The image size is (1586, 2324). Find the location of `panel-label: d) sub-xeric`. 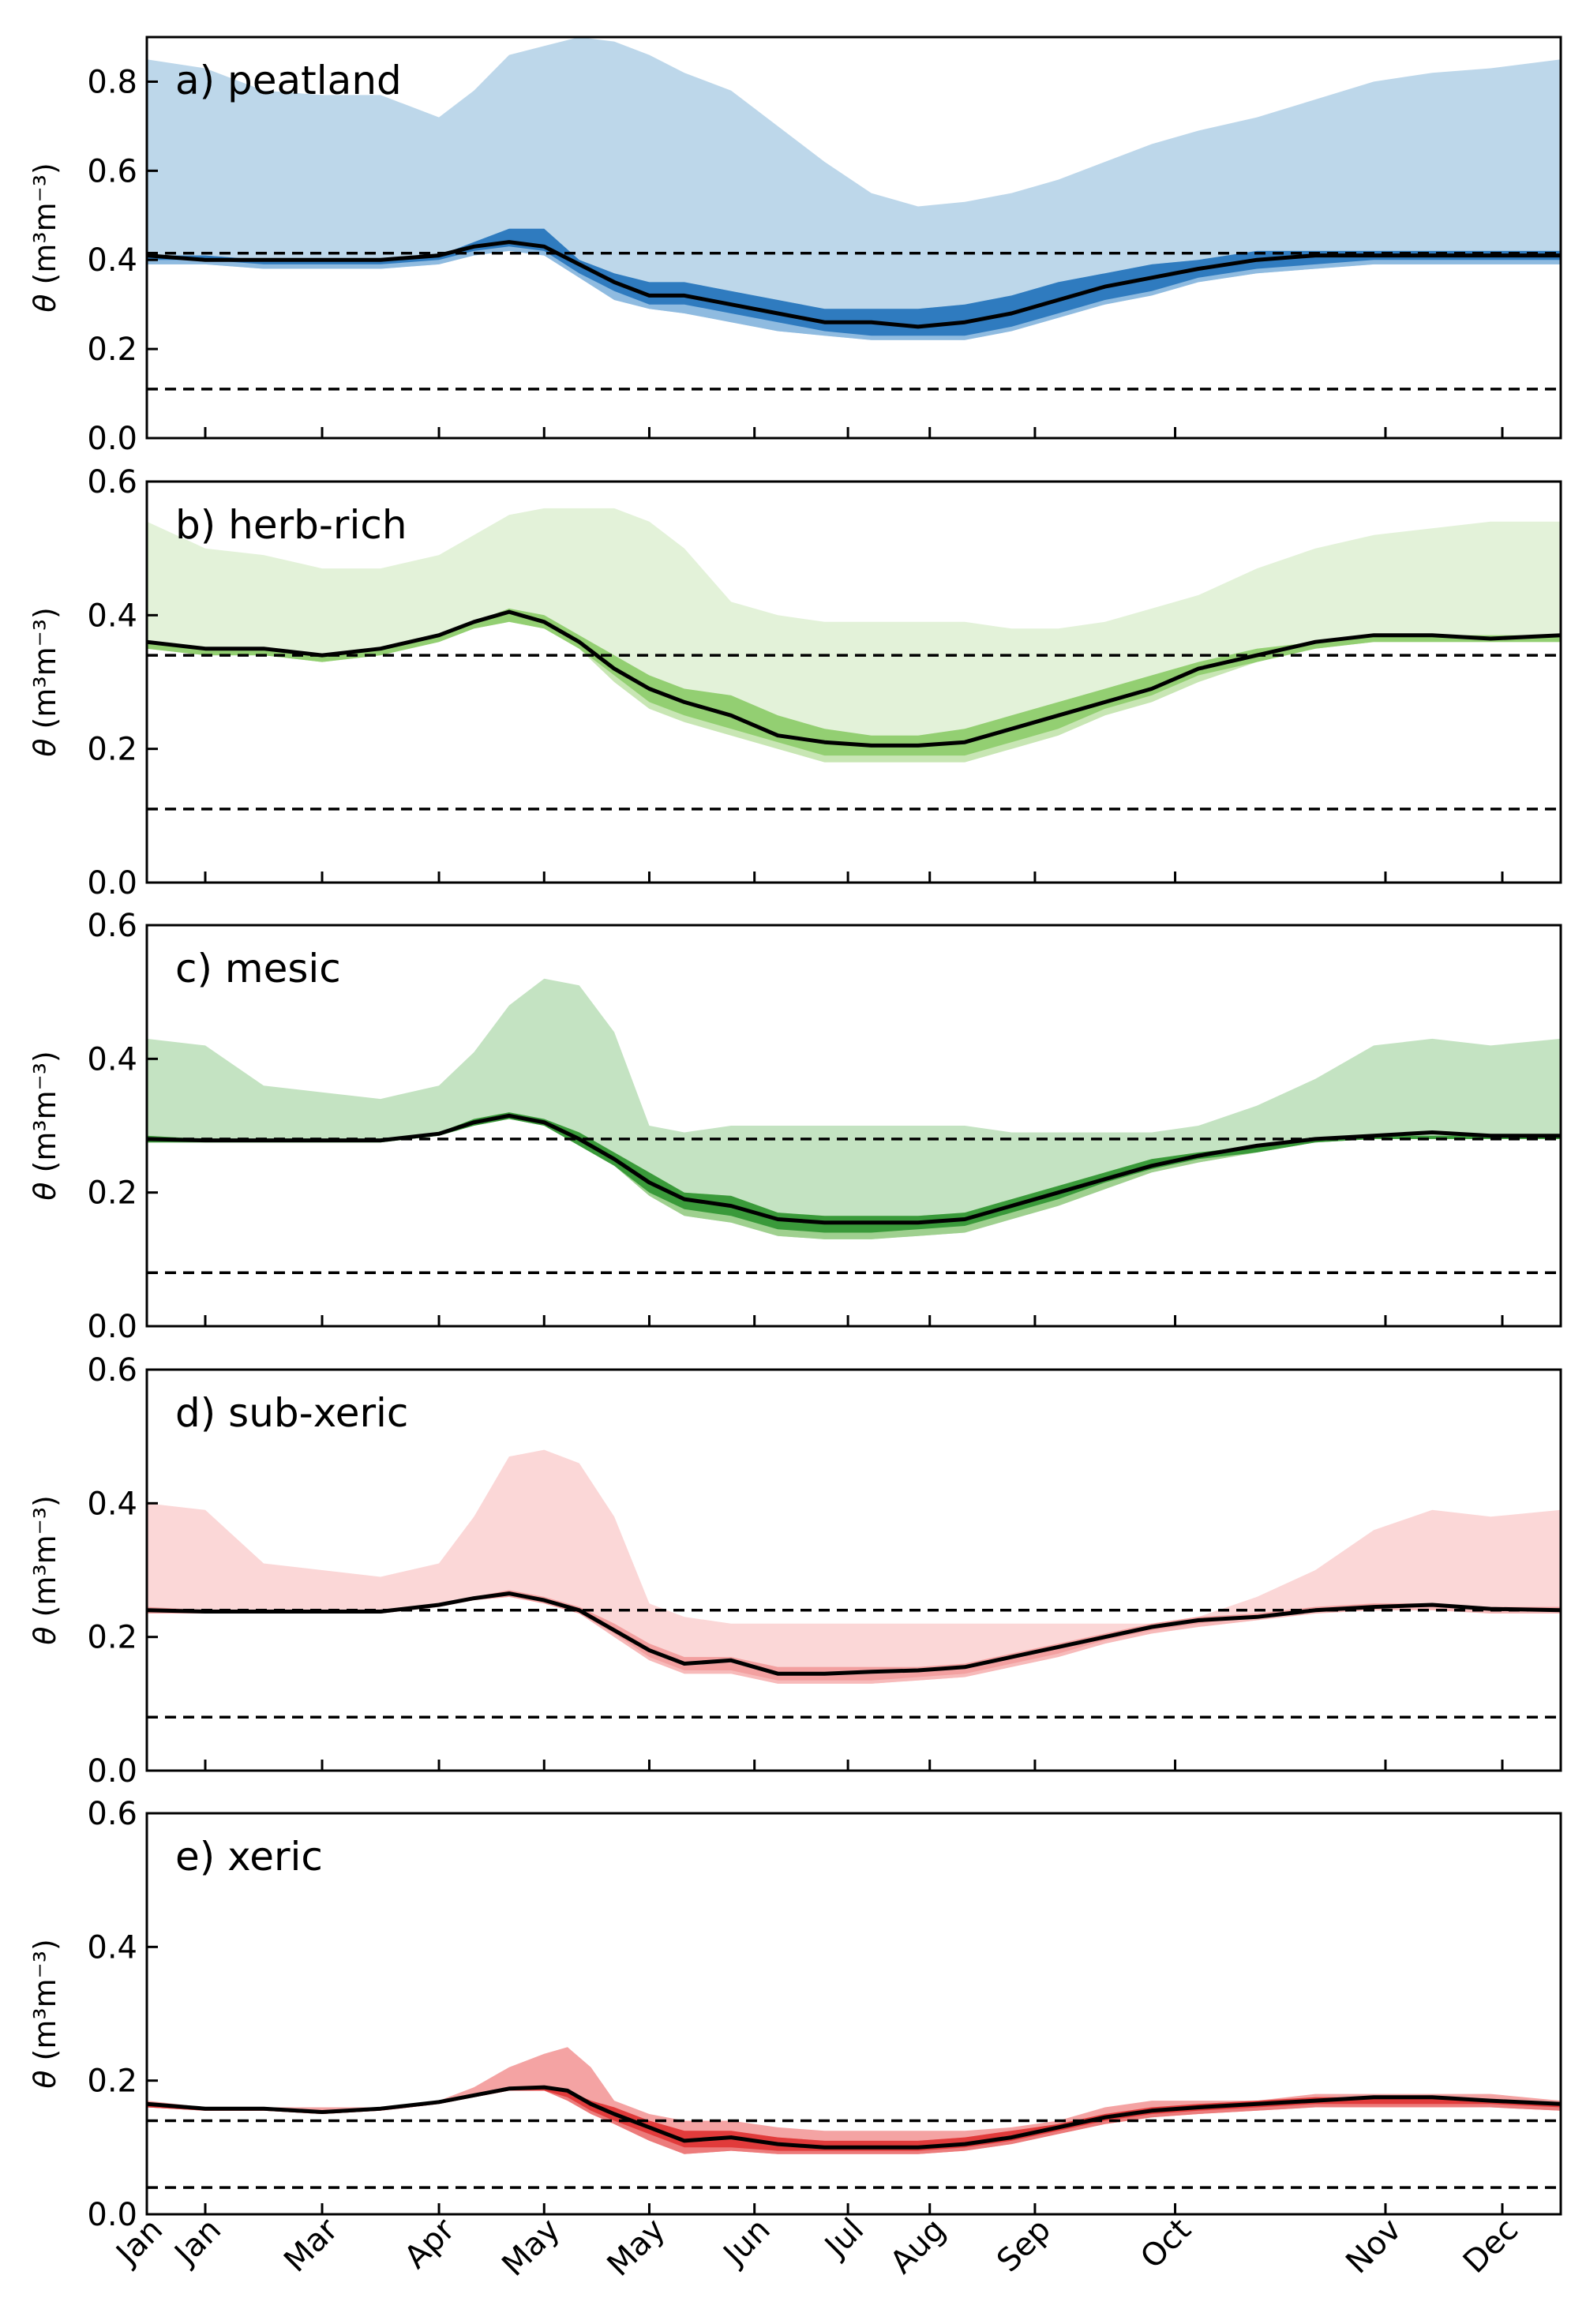

panel-label: d) sub-xeric is located at coordinates (291, 1413).